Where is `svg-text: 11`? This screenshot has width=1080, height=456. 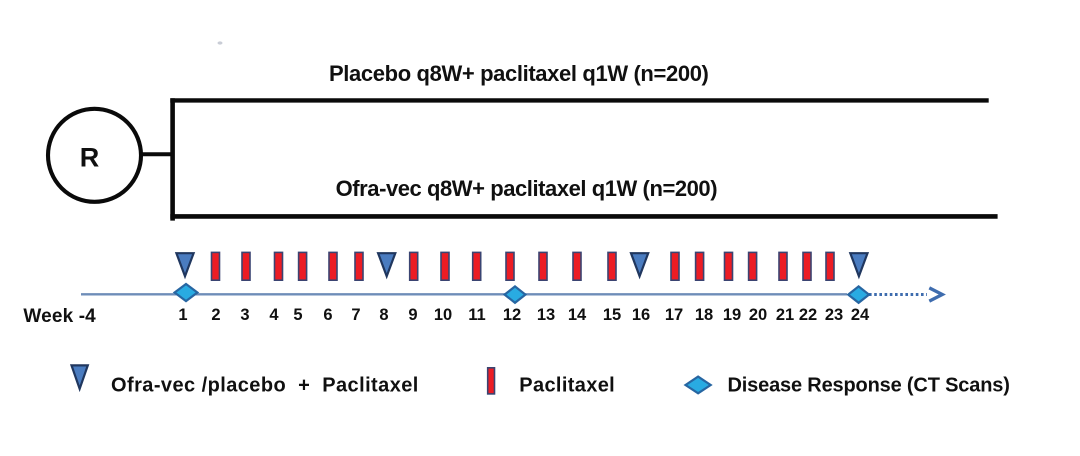 svg-text: 11 is located at coordinates (476, 315).